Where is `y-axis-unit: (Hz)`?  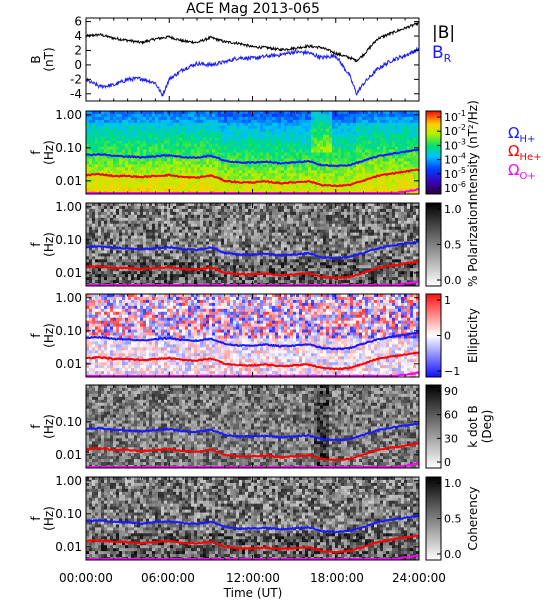 y-axis-unit: (Hz) is located at coordinates (49, 152).